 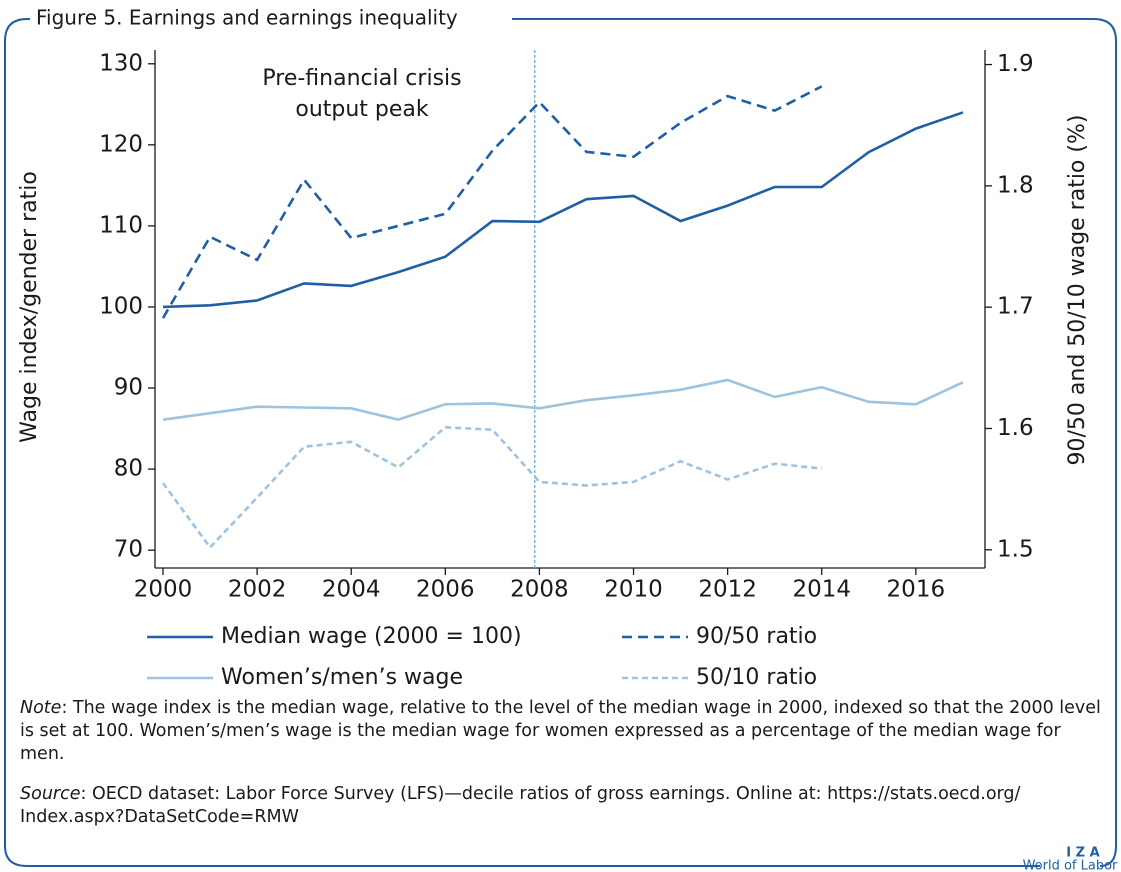 What do you see at coordinates (756, 677) in the screenshot?
I see `legend-label: 50/10 ratio` at bounding box center [756, 677].